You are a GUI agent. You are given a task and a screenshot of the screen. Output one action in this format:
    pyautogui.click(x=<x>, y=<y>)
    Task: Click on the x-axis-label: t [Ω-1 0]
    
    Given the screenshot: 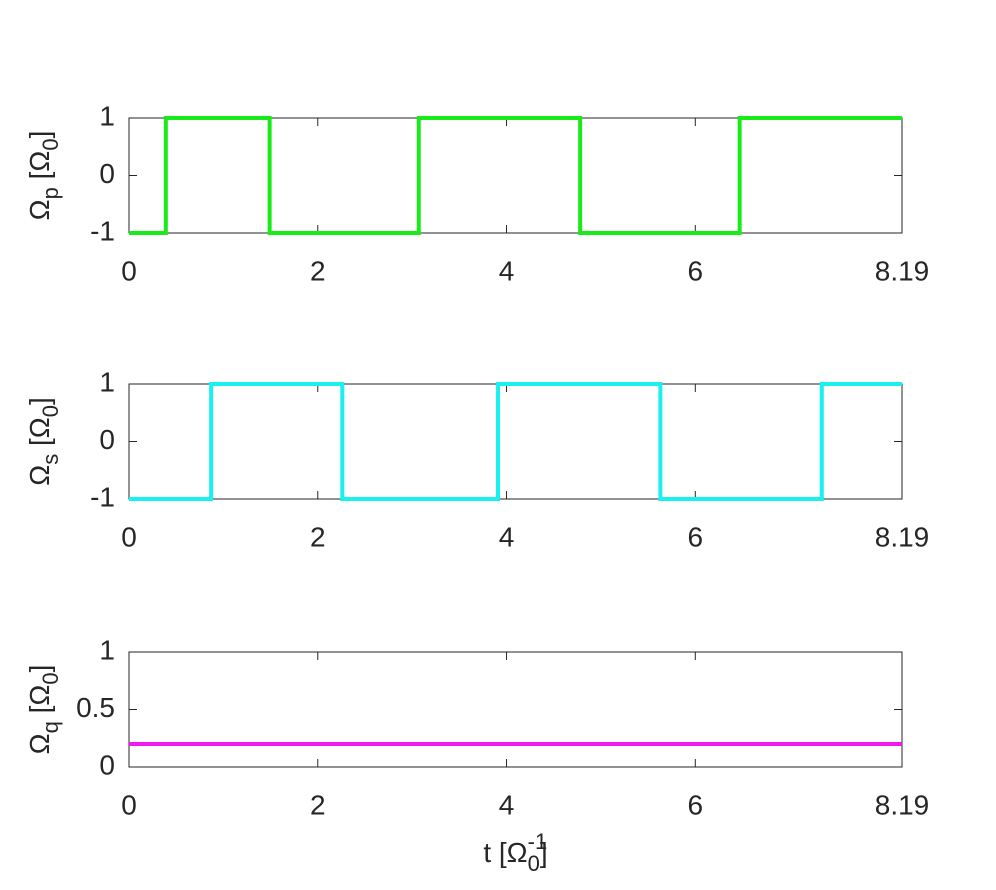 What is the action you would take?
    pyautogui.click(x=515, y=852)
    